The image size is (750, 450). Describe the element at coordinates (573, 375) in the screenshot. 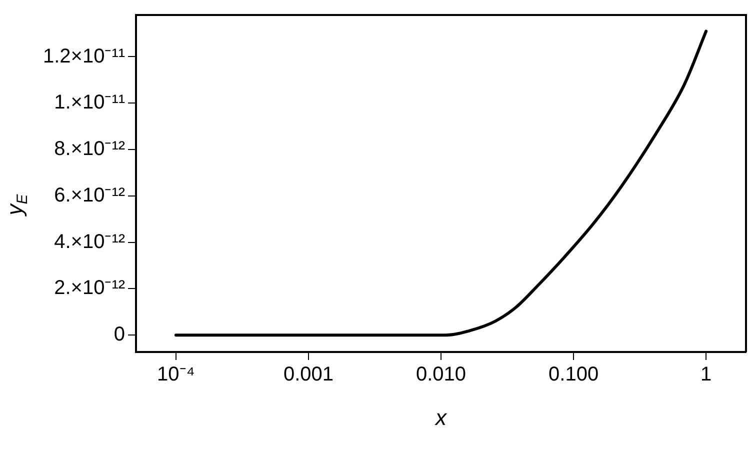

I see `x-tick-label: 0.100` at that location.